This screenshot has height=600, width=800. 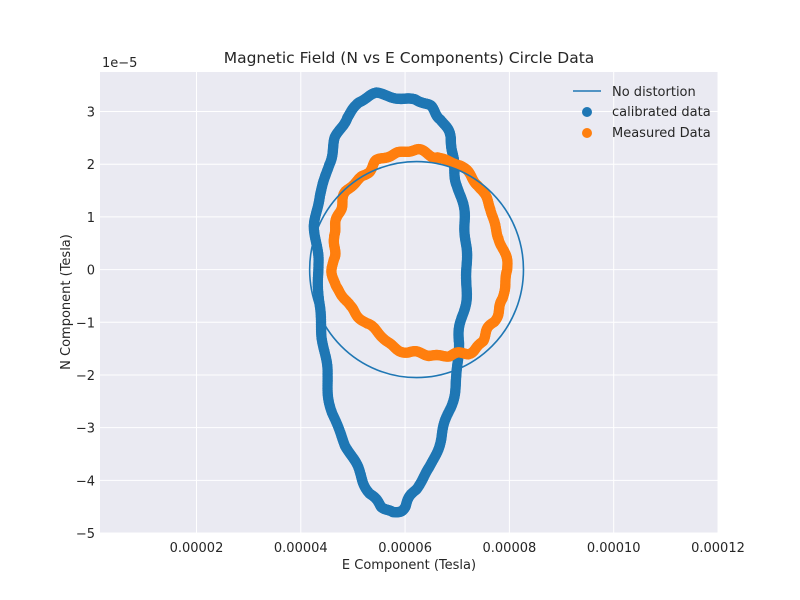 I want to click on calibrated-data-series, so click(x=390, y=302).